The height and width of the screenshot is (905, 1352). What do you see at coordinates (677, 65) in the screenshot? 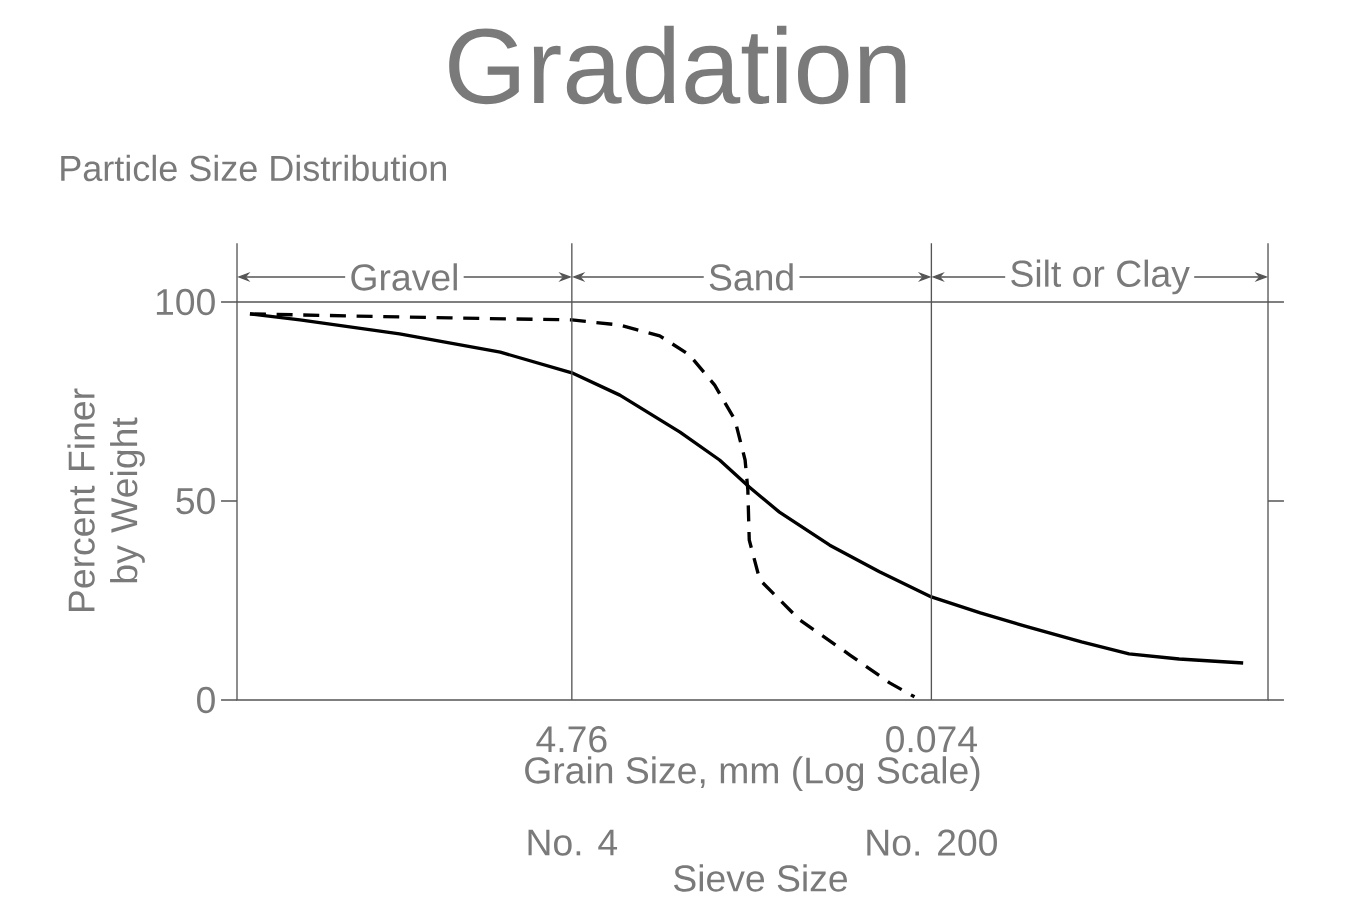
I see `chart-title: Gradation` at bounding box center [677, 65].